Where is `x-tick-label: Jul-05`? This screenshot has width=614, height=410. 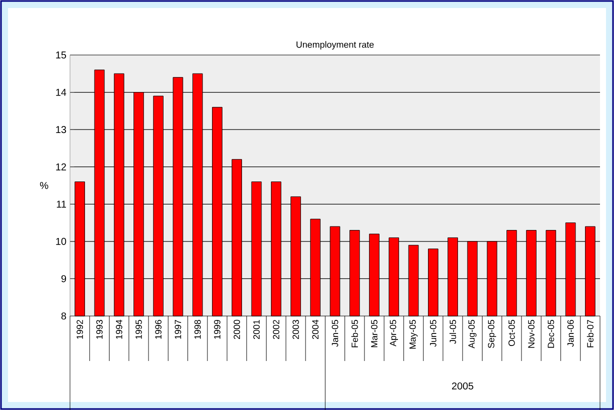 x-tick-label: Jul-05 is located at coordinates (452, 332).